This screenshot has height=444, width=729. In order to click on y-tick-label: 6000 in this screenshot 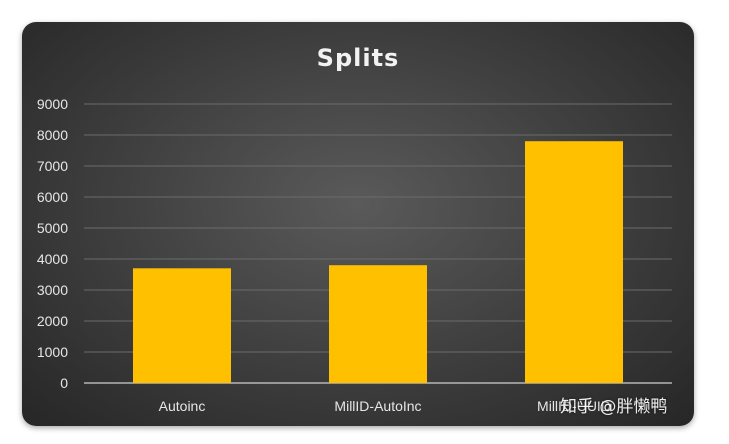, I will do `click(52, 197)`.